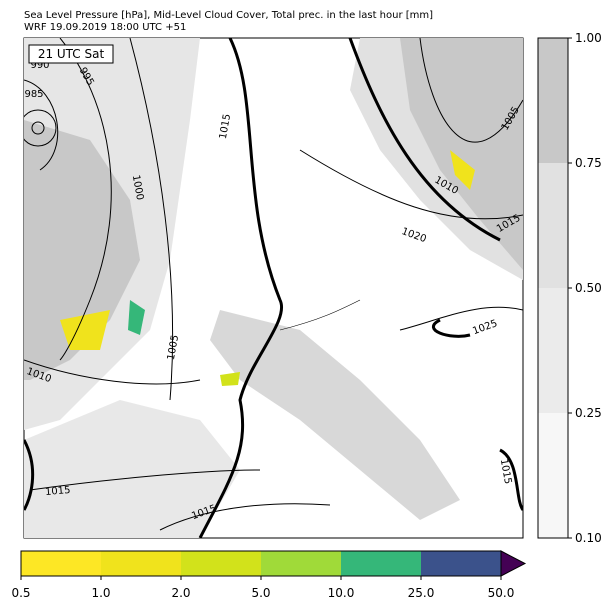 The height and width of the screenshot is (614, 613). Describe the element at coordinates (71, 54) in the screenshot. I see `time-label: 21 UTC Sat` at that location.